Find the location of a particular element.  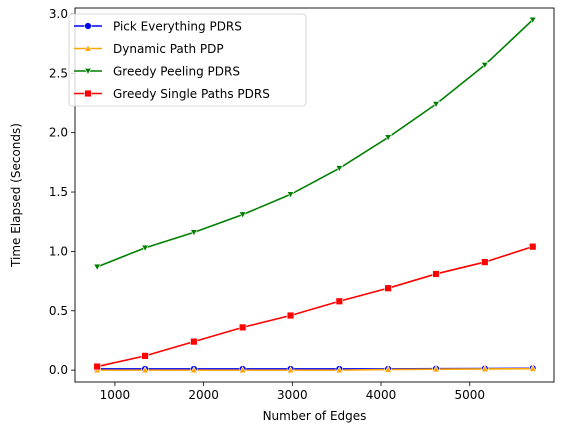

legend-item-greedy-peeling-pdrs: Greedy Peeling PDRS is located at coordinates (157, 72).